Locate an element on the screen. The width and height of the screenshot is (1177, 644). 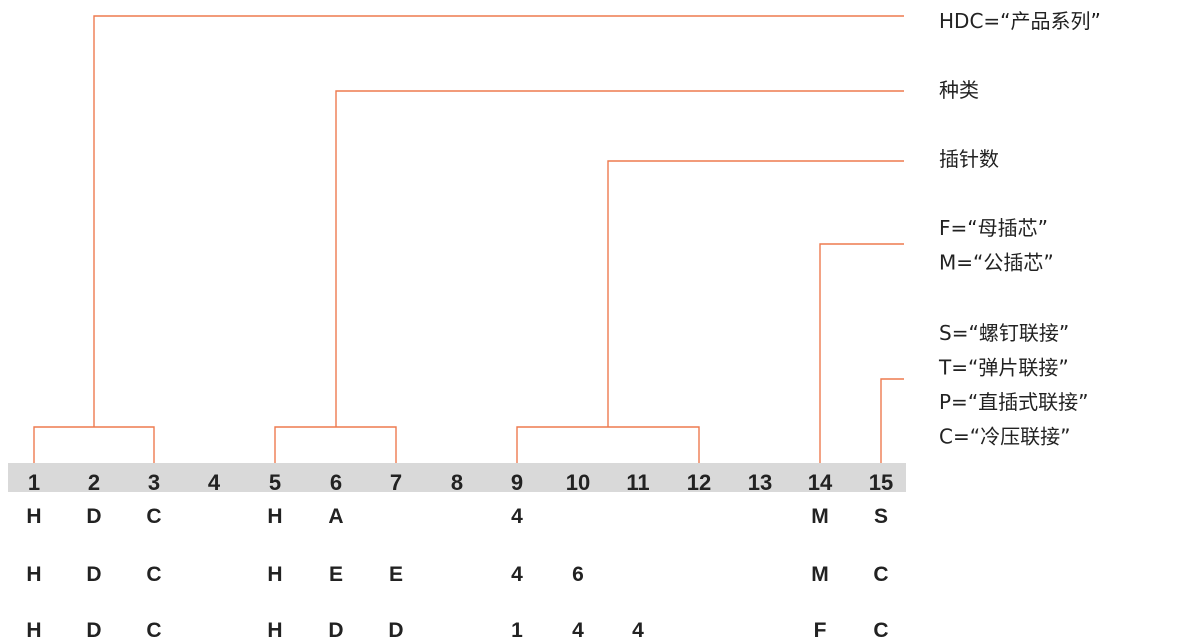
legend-insert-gender: F=“母插芯” M=“公插芯” is located at coordinates (996, 245).